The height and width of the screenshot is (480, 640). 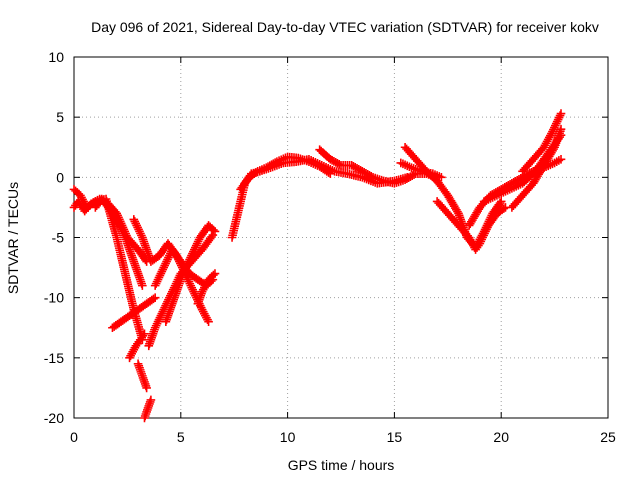 What do you see at coordinates (13, 238) in the screenshot?
I see `y-axis-label: SDTVAR / TECUs` at bounding box center [13, 238].